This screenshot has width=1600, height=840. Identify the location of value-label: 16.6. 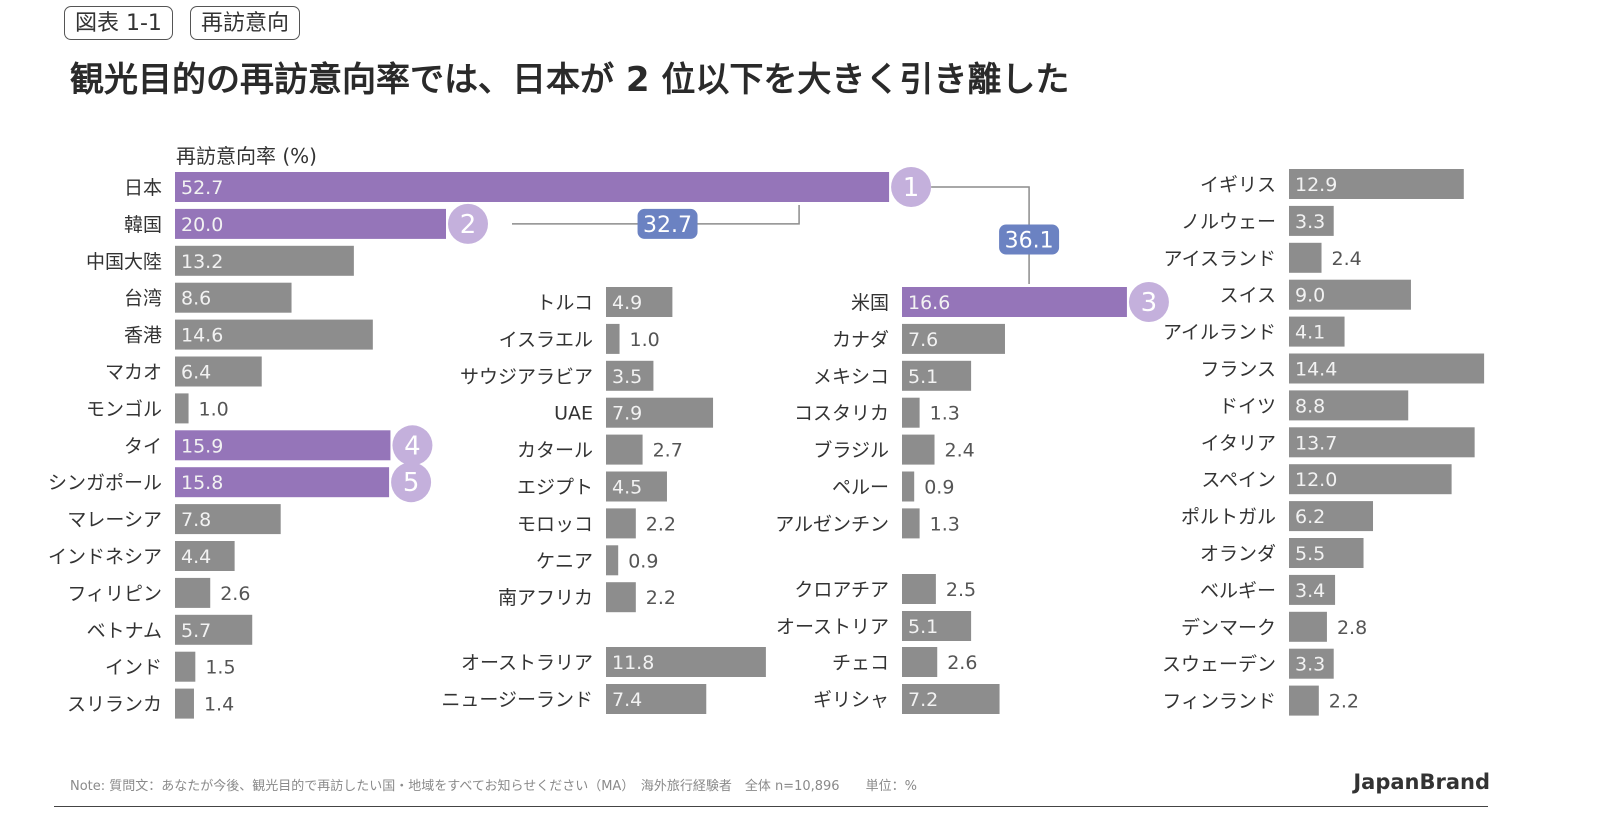
(929, 303).